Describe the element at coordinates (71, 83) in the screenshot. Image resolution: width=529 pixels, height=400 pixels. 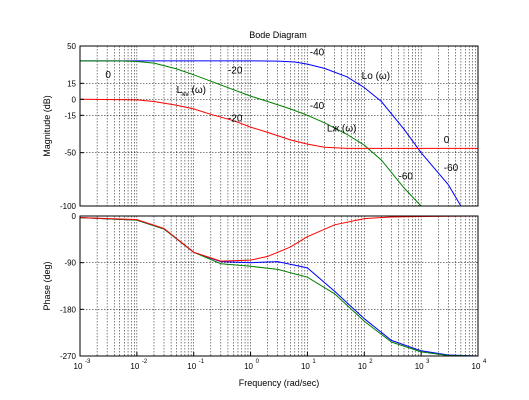
I see `magnitude-y-tick-label: 15` at that location.